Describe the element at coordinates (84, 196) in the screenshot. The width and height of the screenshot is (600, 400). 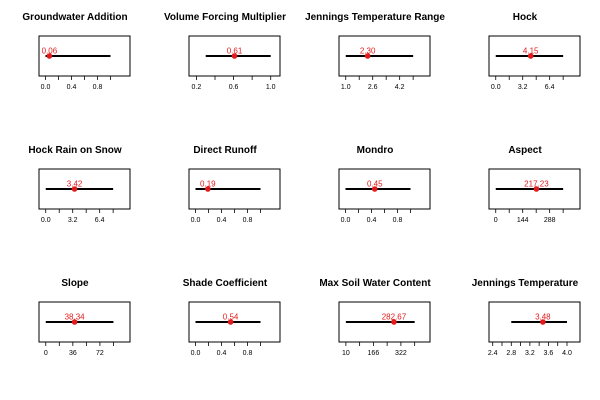
I see `chart-plot: 0.0 3.2 6.4 3.42` at that location.